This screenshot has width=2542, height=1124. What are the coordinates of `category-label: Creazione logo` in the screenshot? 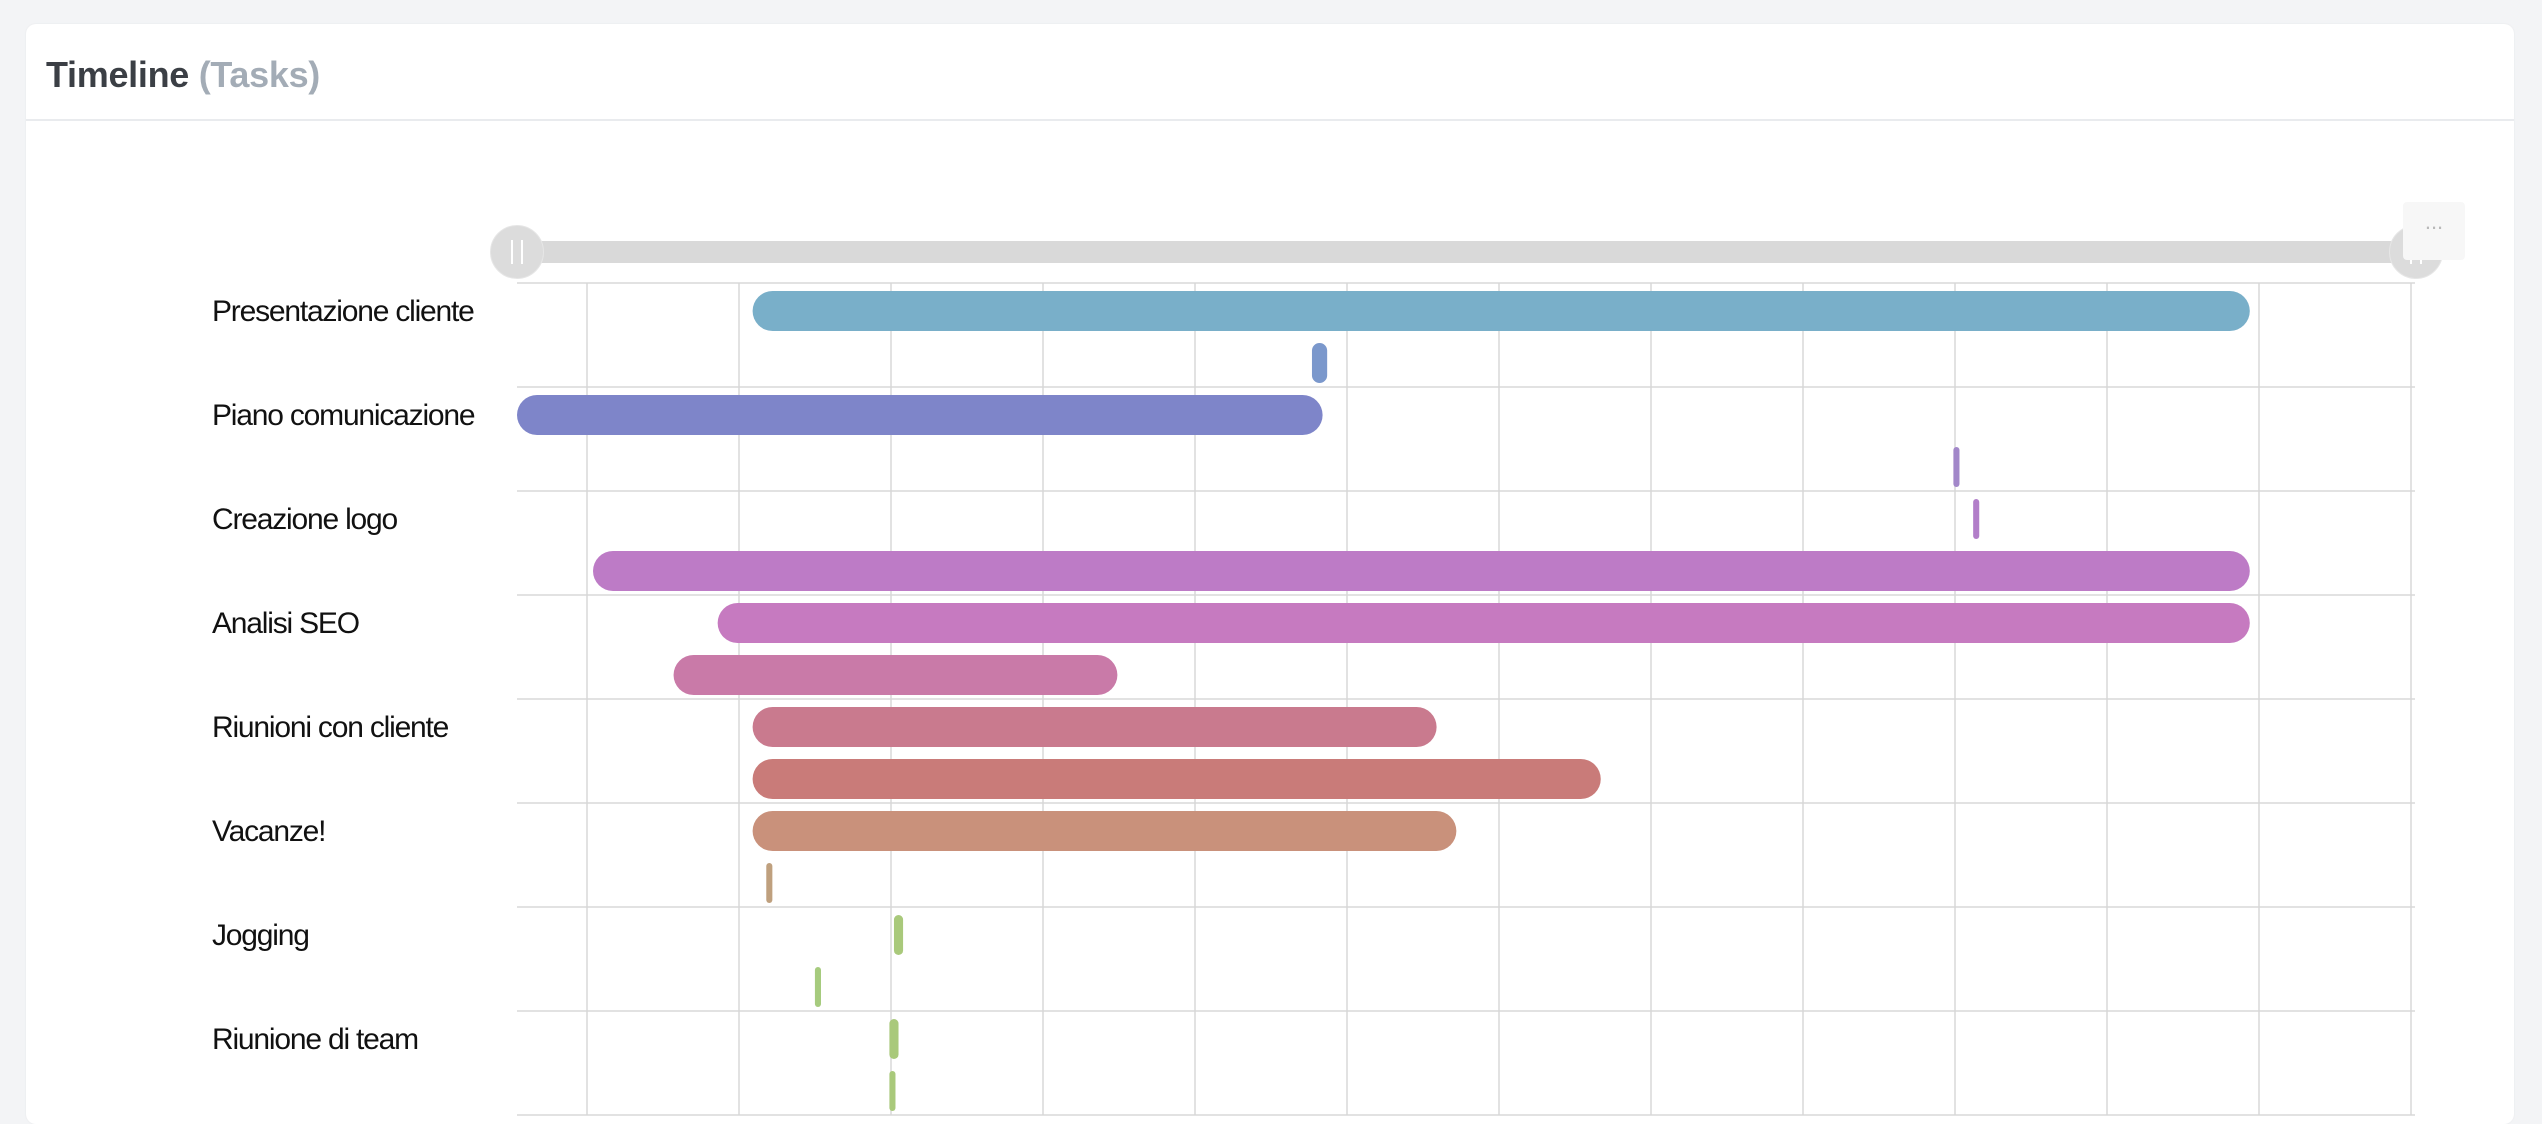 It's located at (305, 519).